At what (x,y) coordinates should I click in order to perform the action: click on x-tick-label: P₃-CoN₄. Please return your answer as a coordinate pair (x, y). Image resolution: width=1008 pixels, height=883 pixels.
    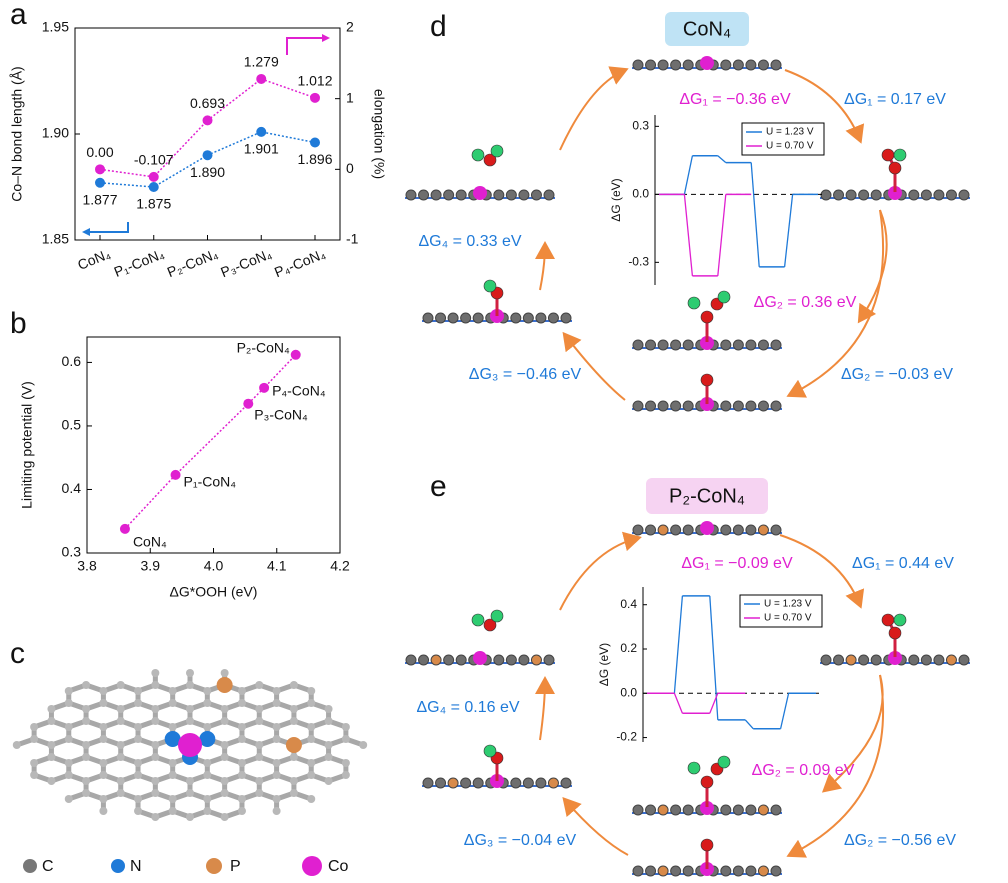
    Looking at the image, I should click on (246, 262).